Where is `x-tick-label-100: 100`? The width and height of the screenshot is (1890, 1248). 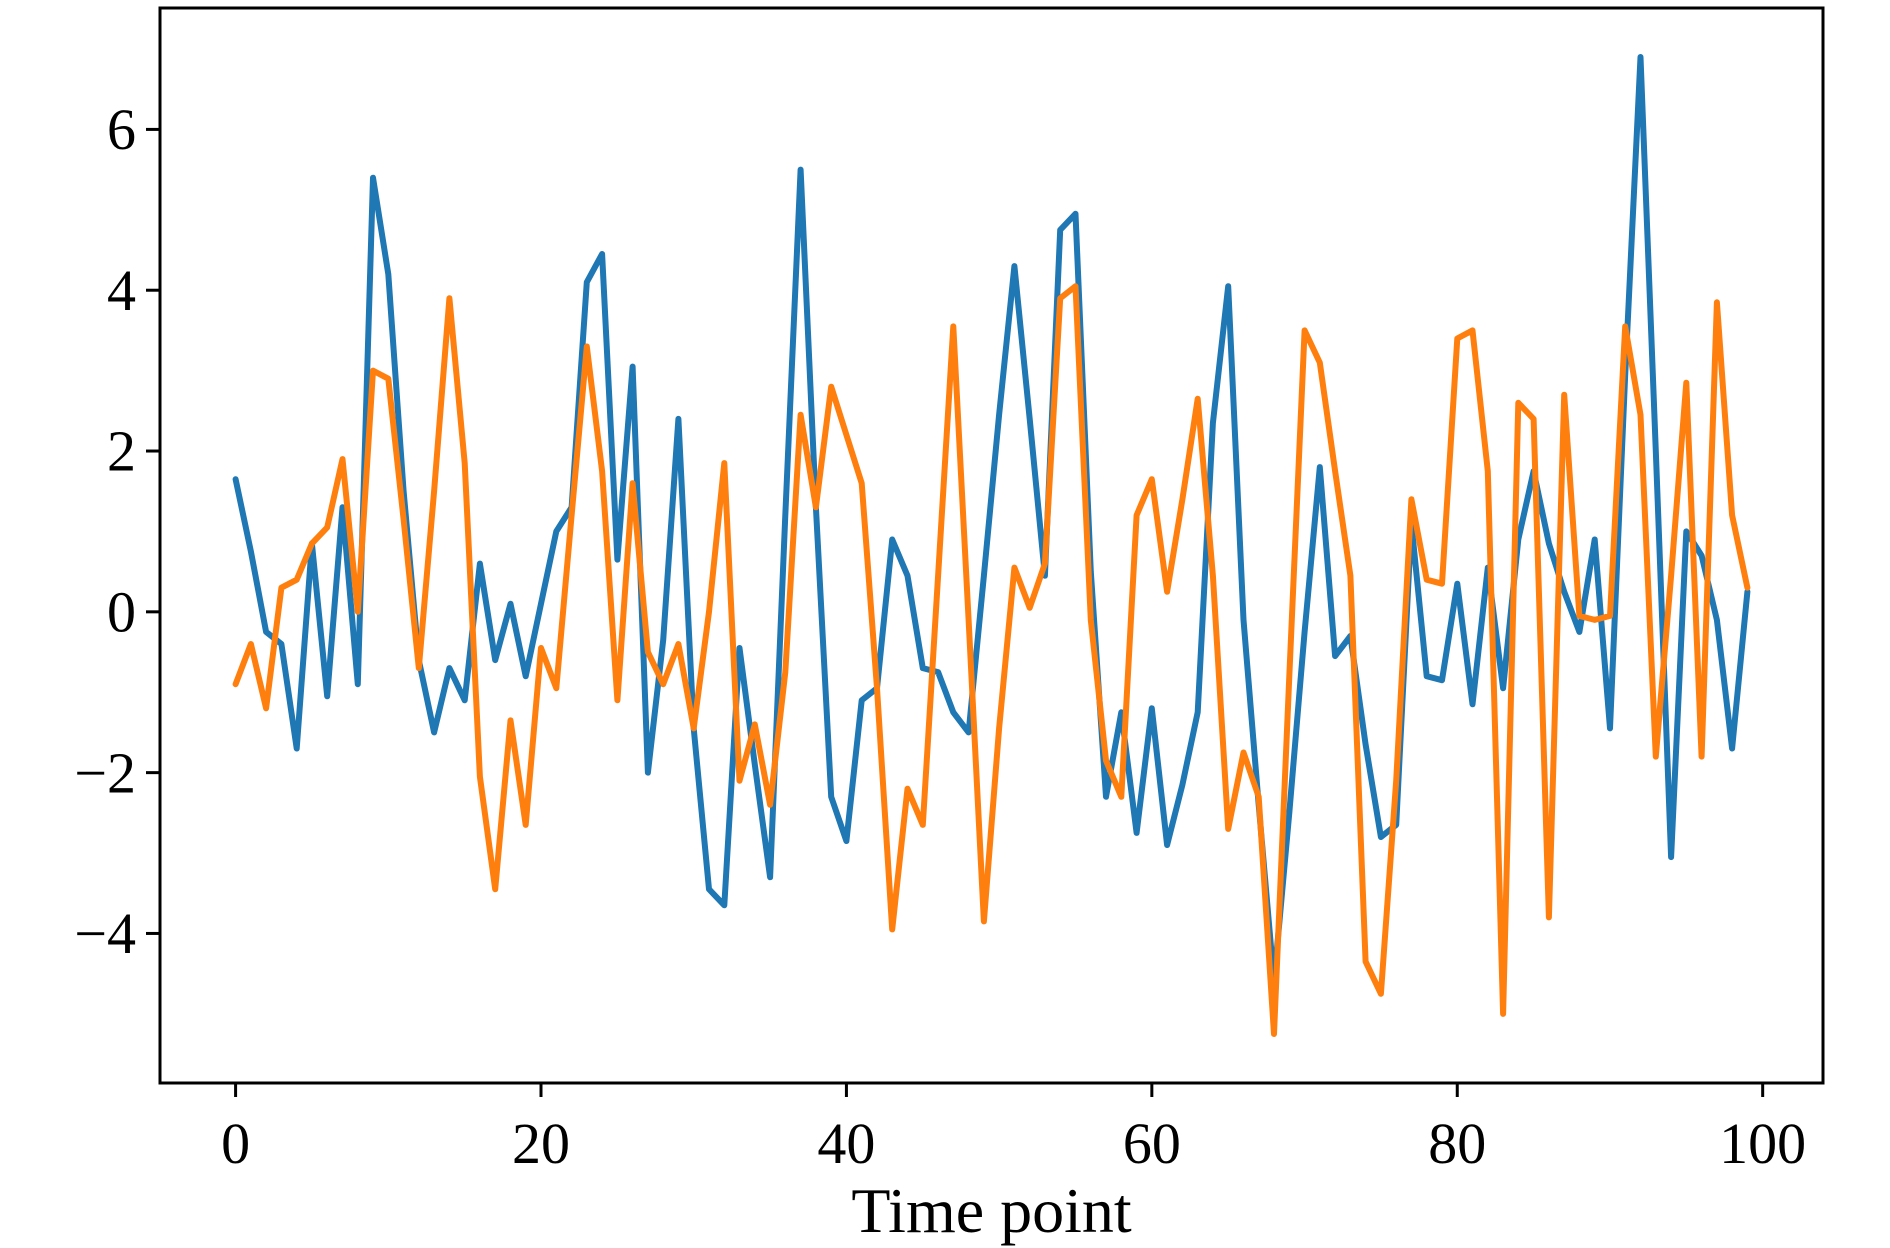 x-tick-label-100: 100 is located at coordinates (1762, 1143).